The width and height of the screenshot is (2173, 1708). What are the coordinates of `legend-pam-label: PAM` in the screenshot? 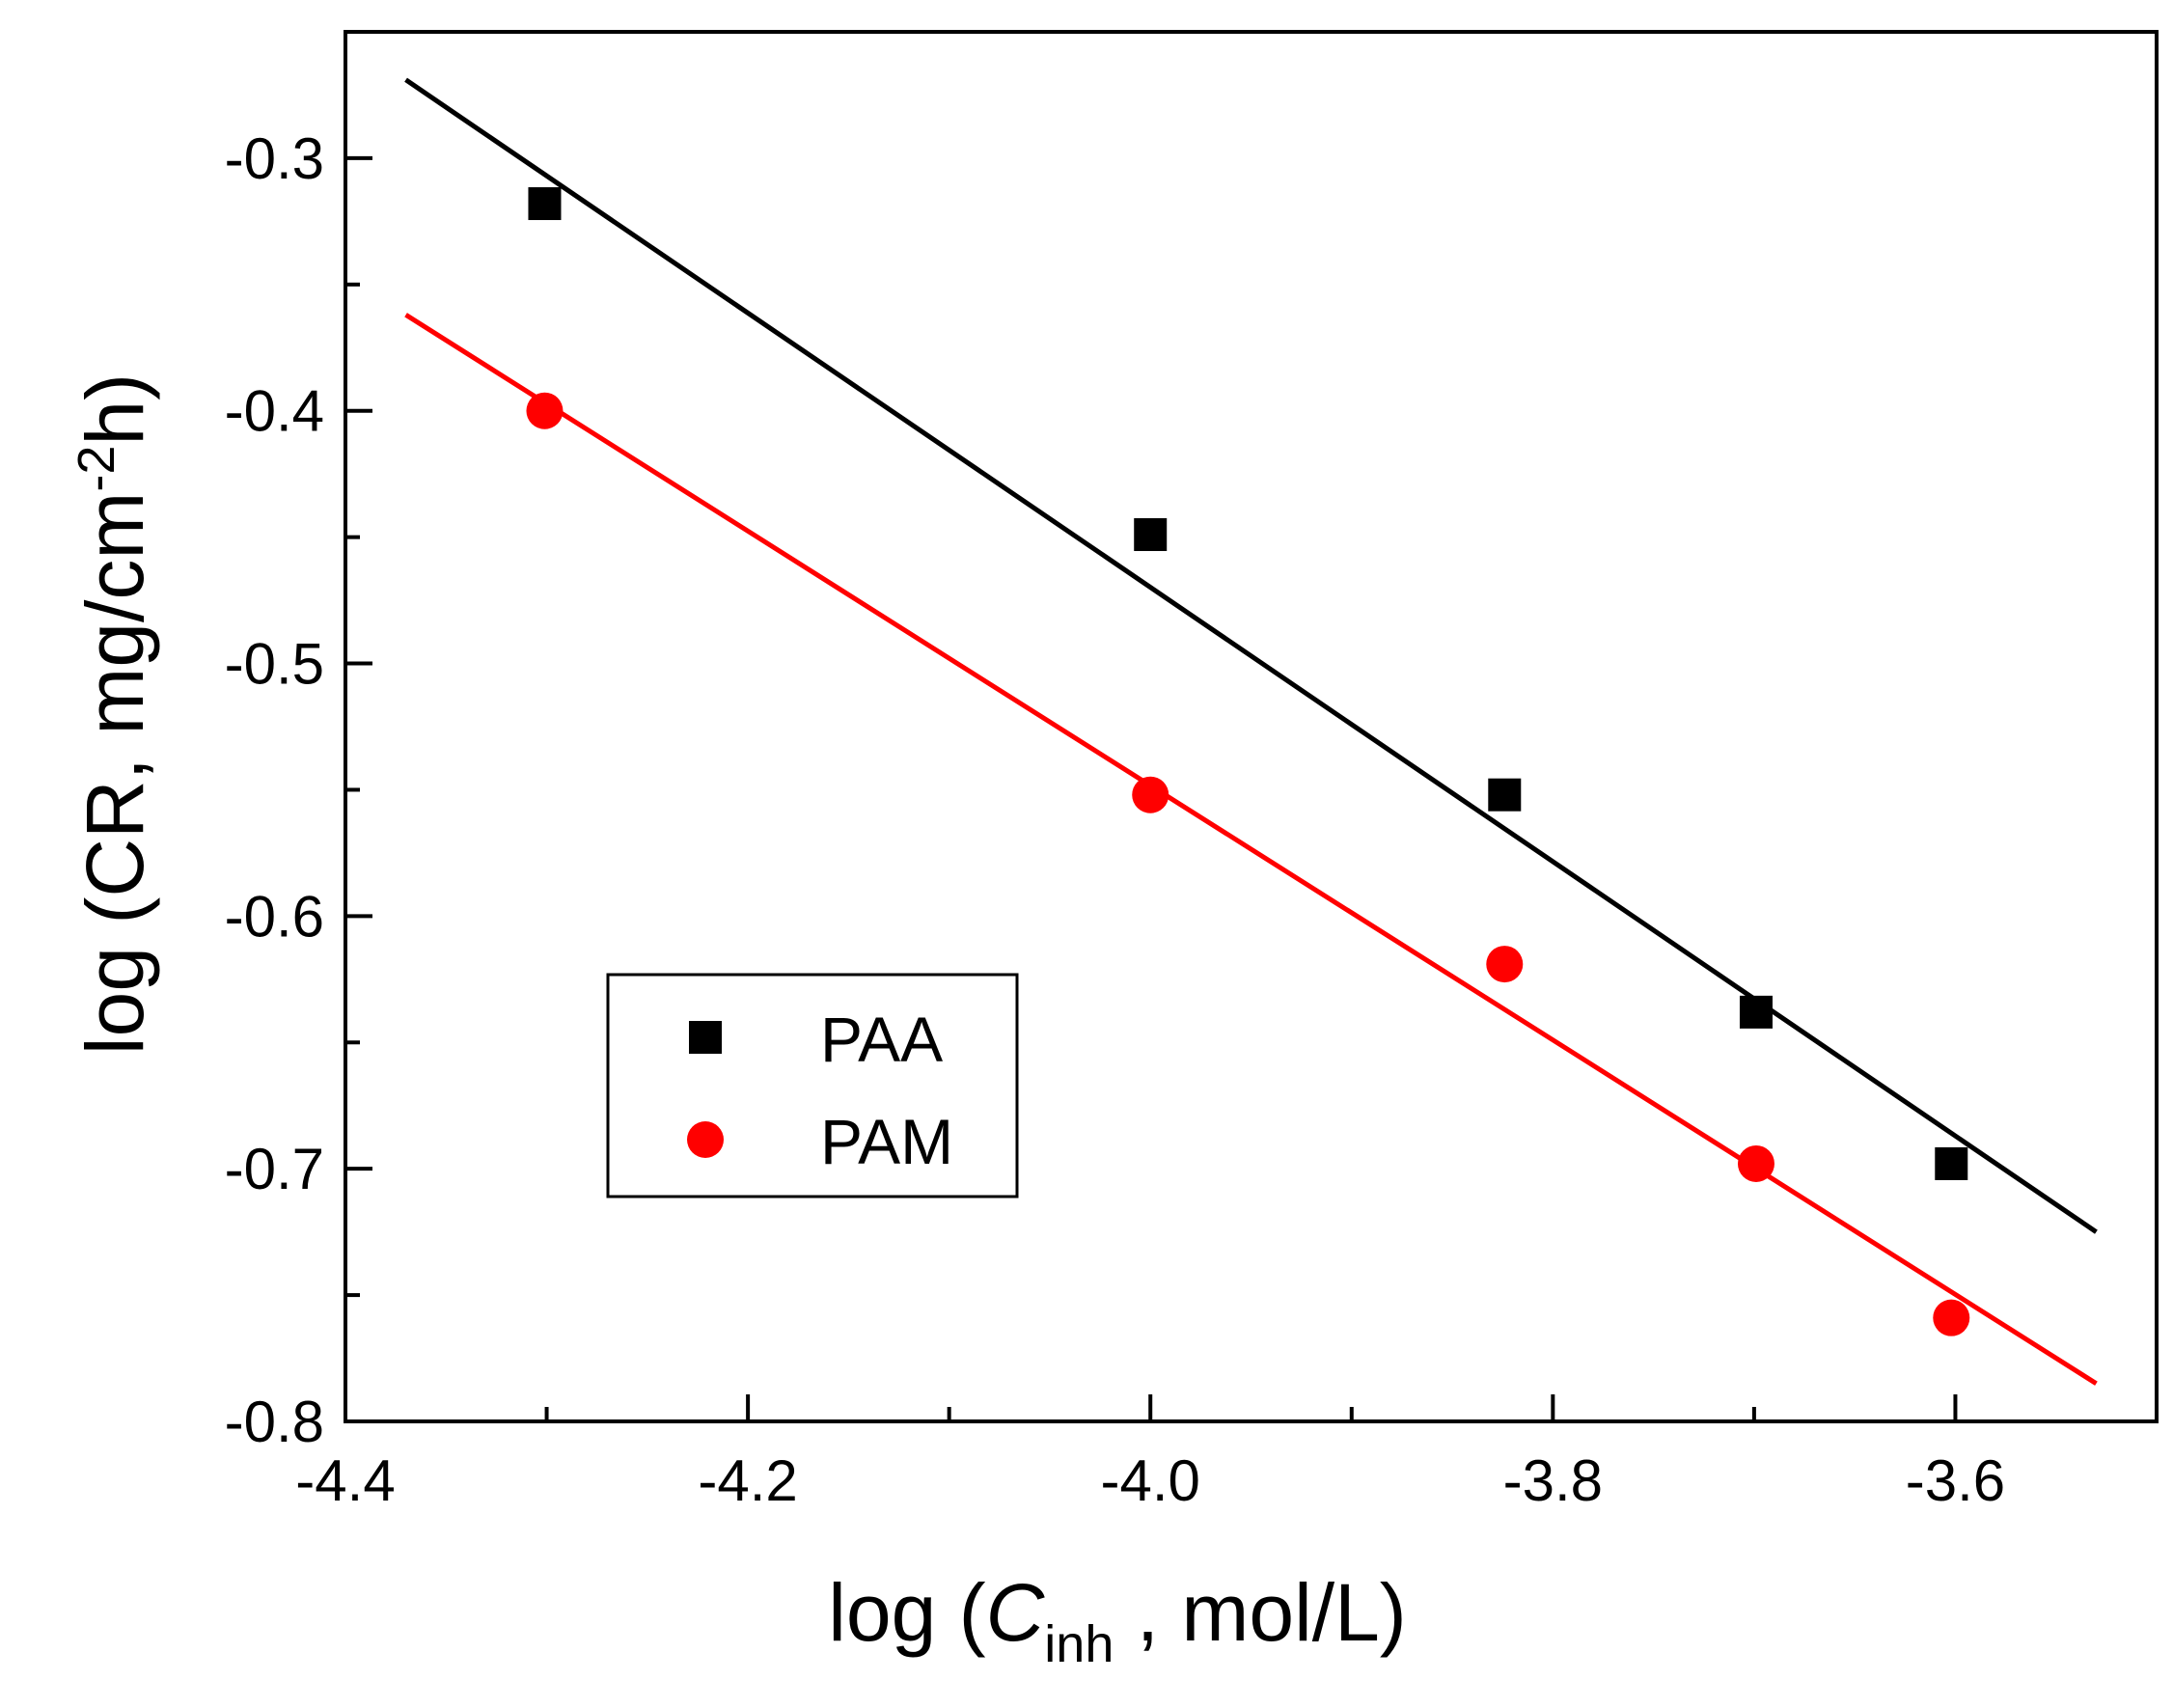 It's located at (887, 1141).